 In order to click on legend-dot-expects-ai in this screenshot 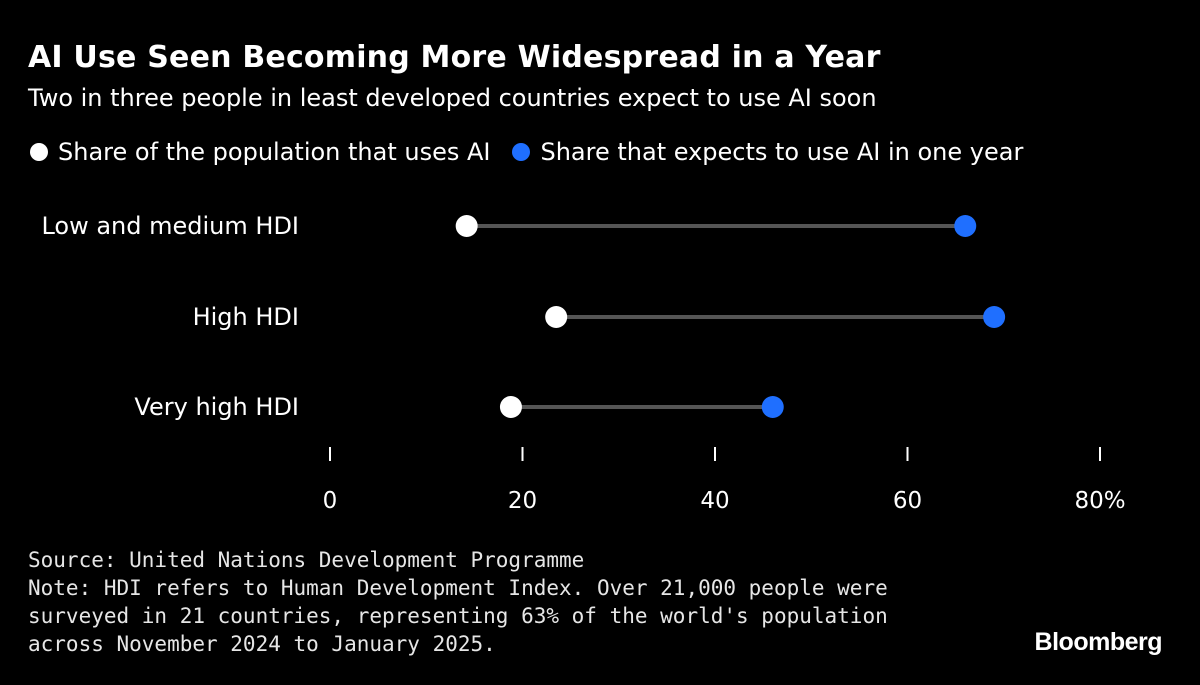, I will do `click(521, 152)`.